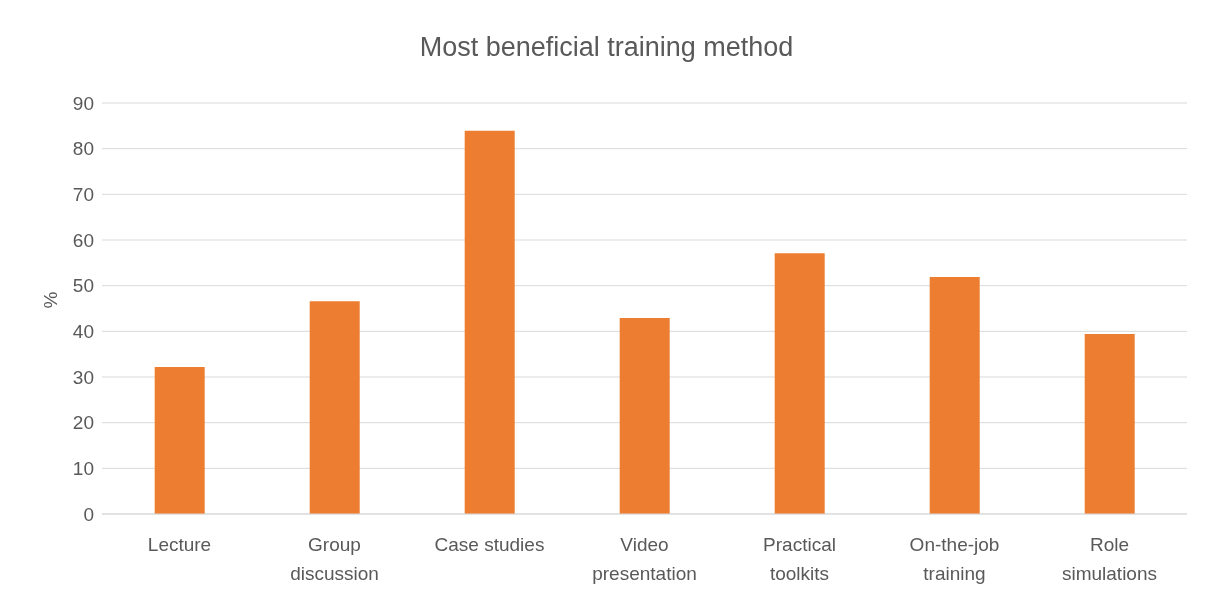 This screenshot has height=599, width=1213. What do you see at coordinates (83, 149) in the screenshot?
I see `y-tick-label: 80` at bounding box center [83, 149].